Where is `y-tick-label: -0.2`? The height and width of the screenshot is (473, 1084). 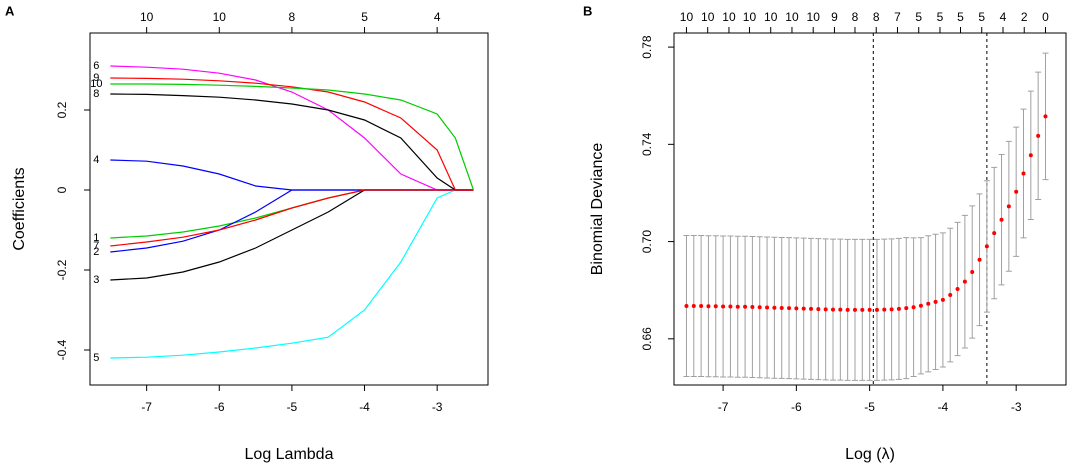
y-tick-label: -0.2 is located at coordinates (62, 269).